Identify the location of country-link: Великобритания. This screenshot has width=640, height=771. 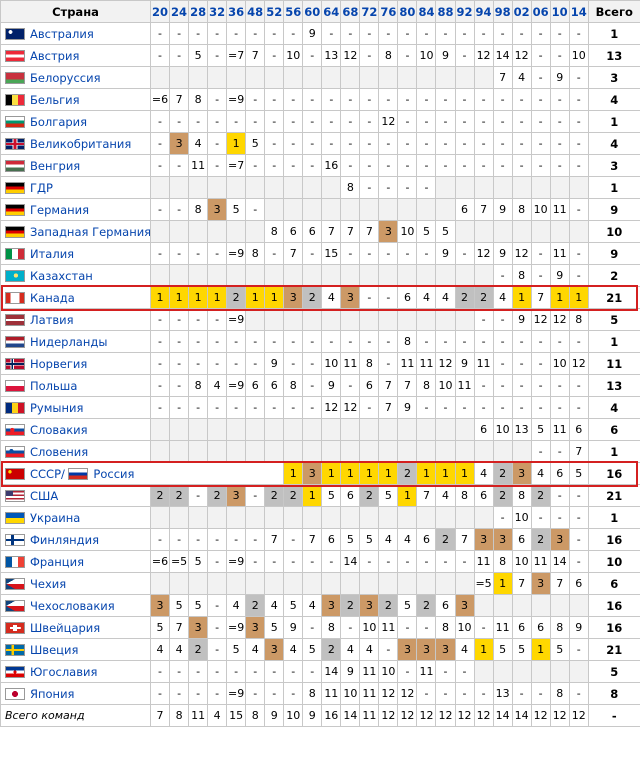
(81, 143).